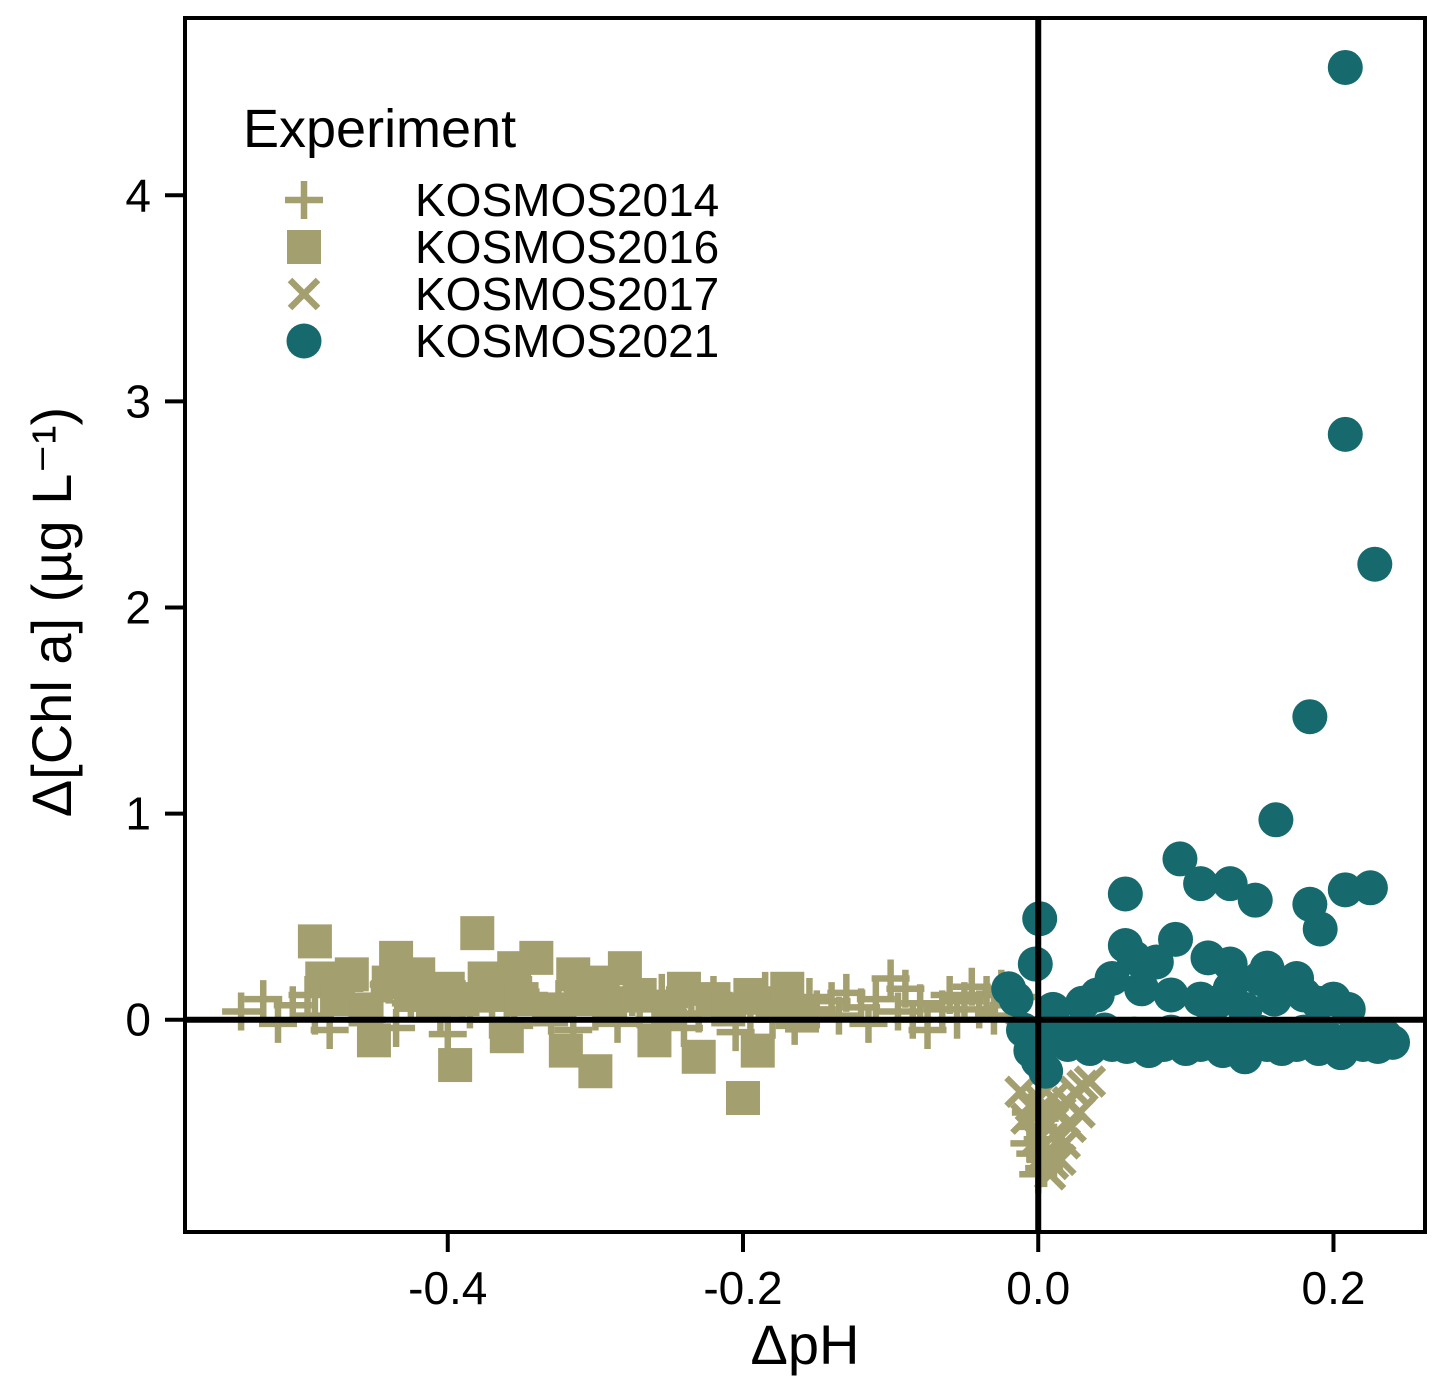 The image size is (1445, 1400). What do you see at coordinates (805, 1344) in the screenshot?
I see `x-axis-title: ΔpH` at bounding box center [805, 1344].